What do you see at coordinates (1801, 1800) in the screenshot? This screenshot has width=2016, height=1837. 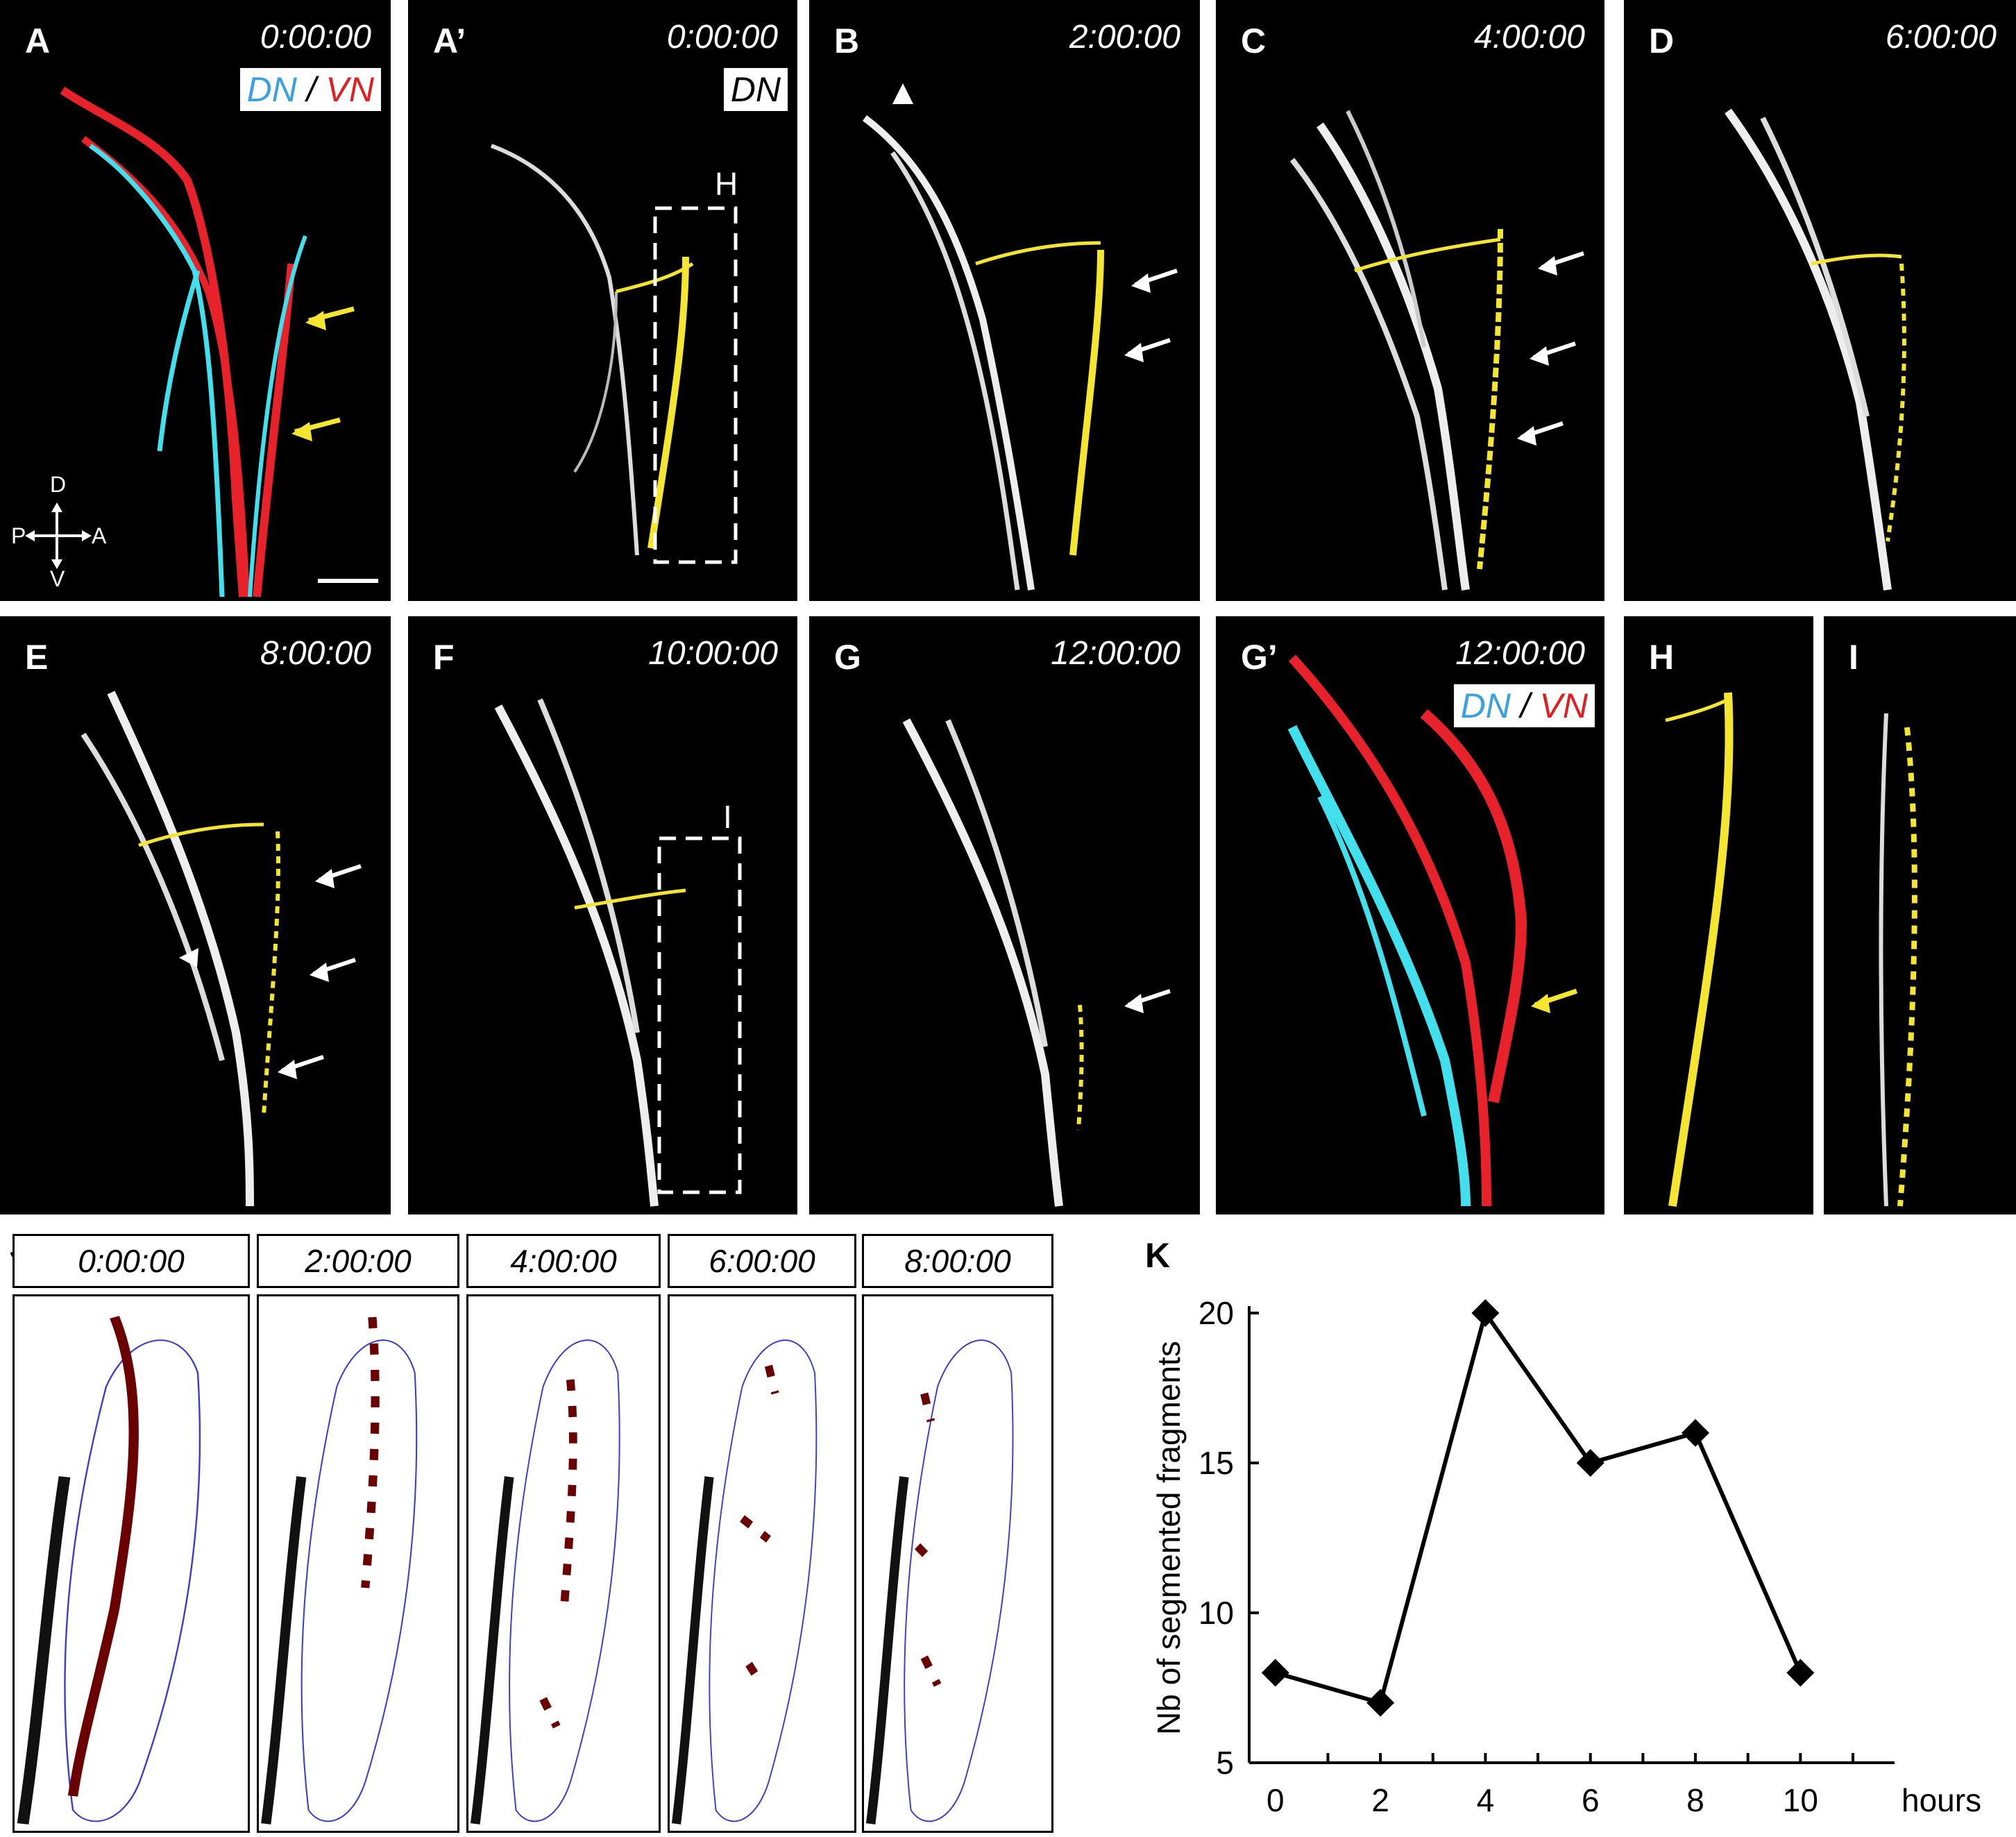 I see `x-tick-label: 10` at bounding box center [1801, 1800].